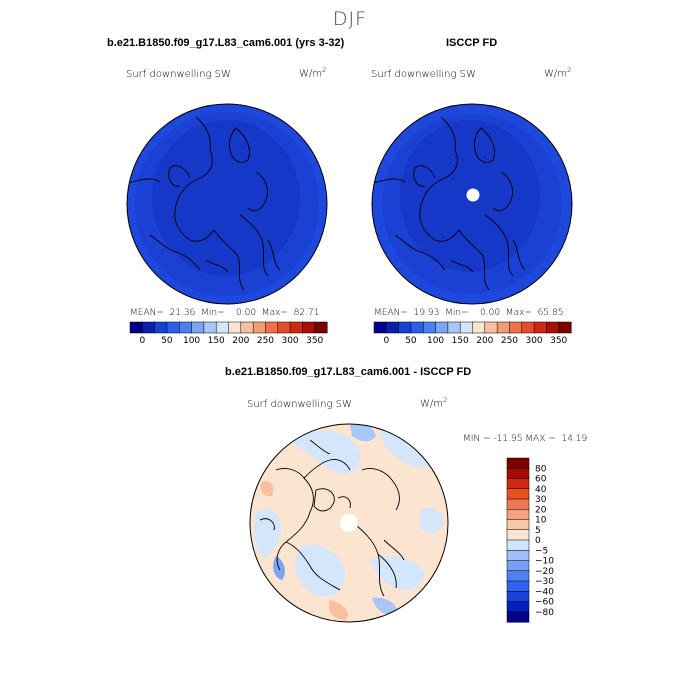  What do you see at coordinates (544, 572) in the screenshot?
I see `diff-colorbar-tick-label: −20` at bounding box center [544, 572].